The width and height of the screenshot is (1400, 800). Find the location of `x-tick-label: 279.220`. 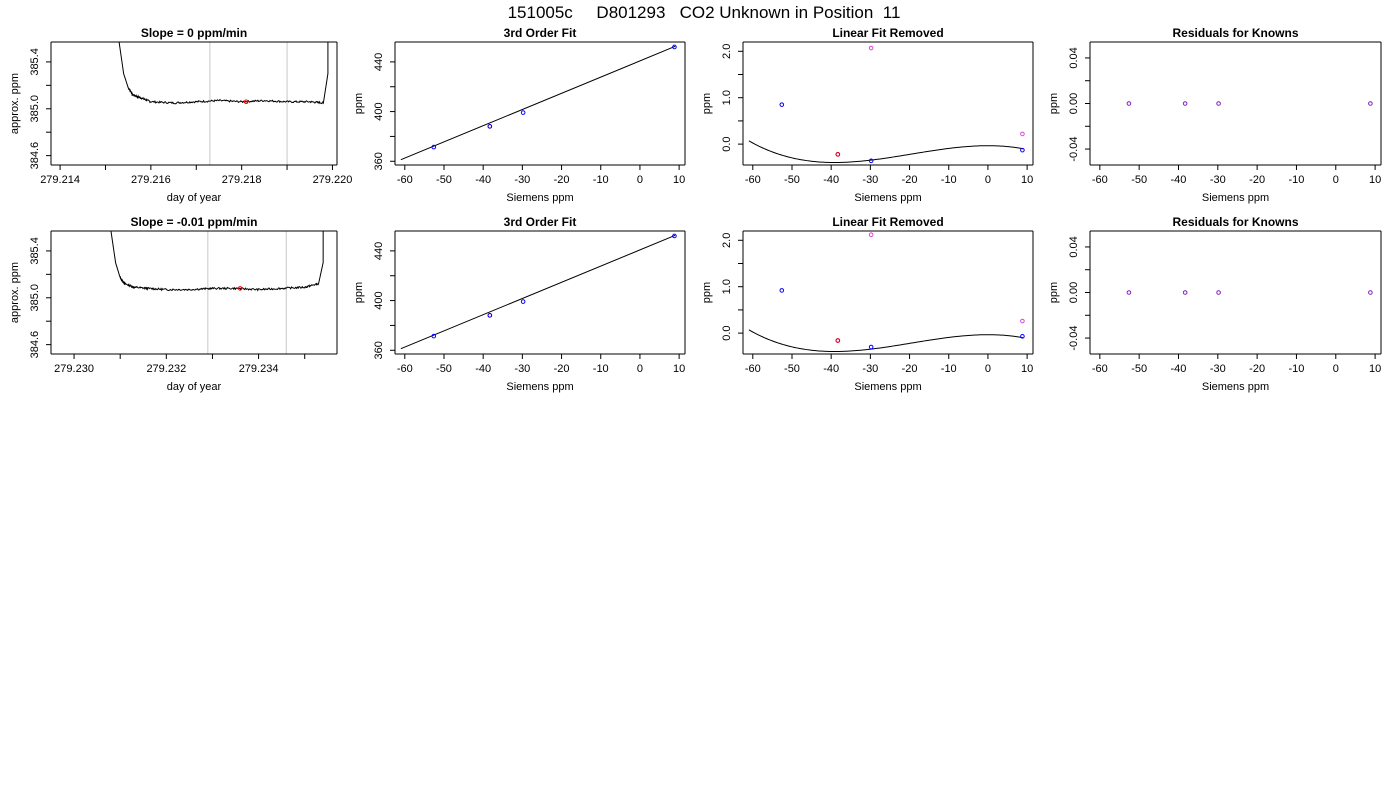

x-tick-label: 279.220 is located at coordinates (333, 180).